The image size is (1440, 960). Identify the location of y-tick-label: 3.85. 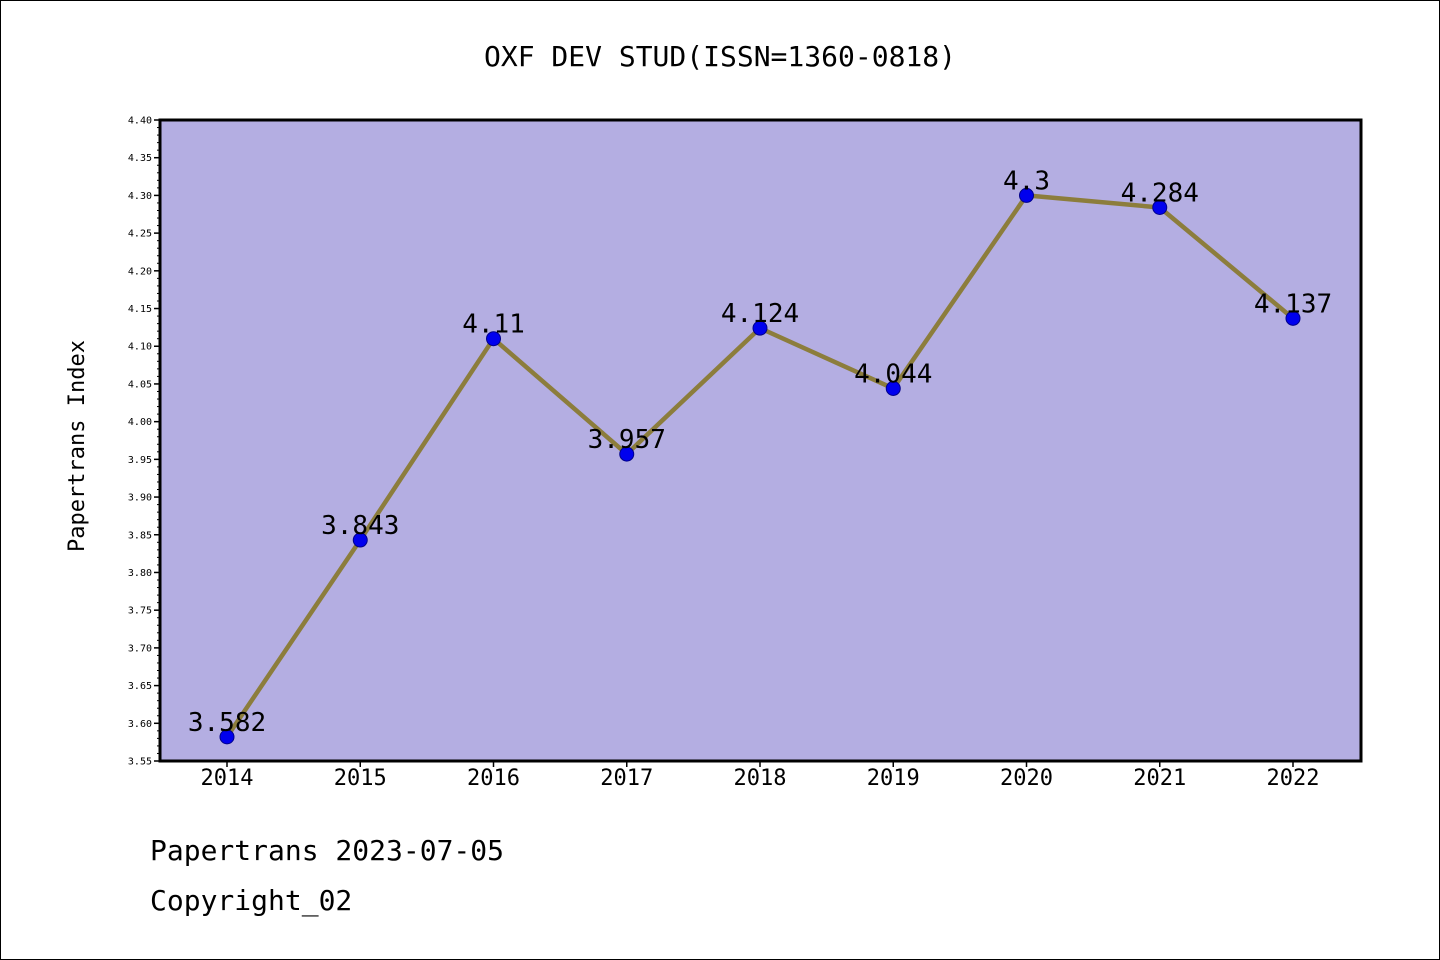
(140, 535).